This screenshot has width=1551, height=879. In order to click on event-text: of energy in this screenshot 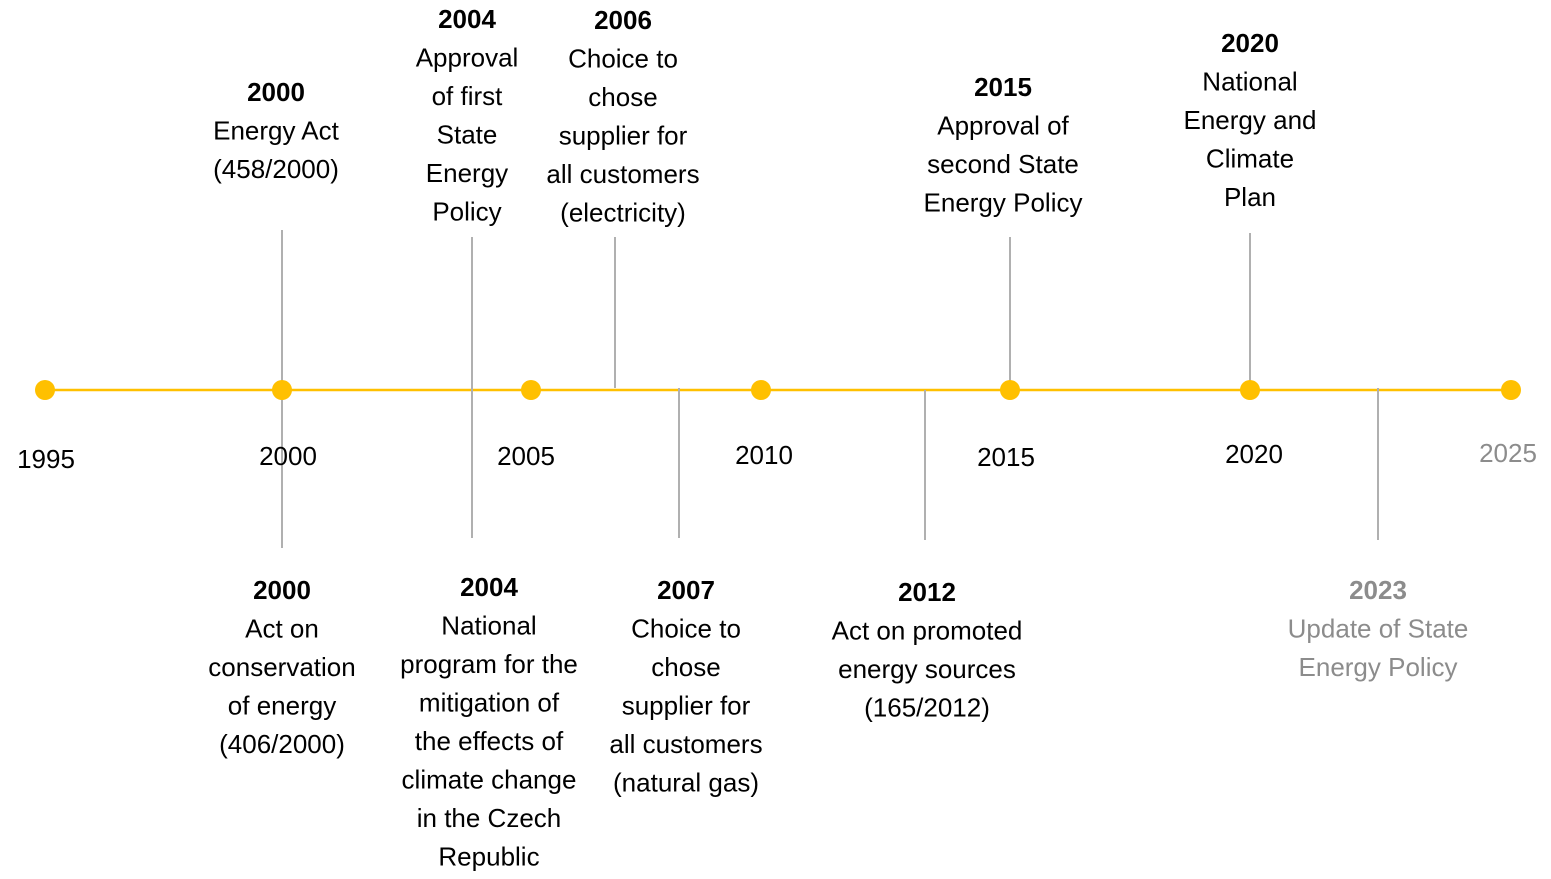, I will do `click(282, 705)`.